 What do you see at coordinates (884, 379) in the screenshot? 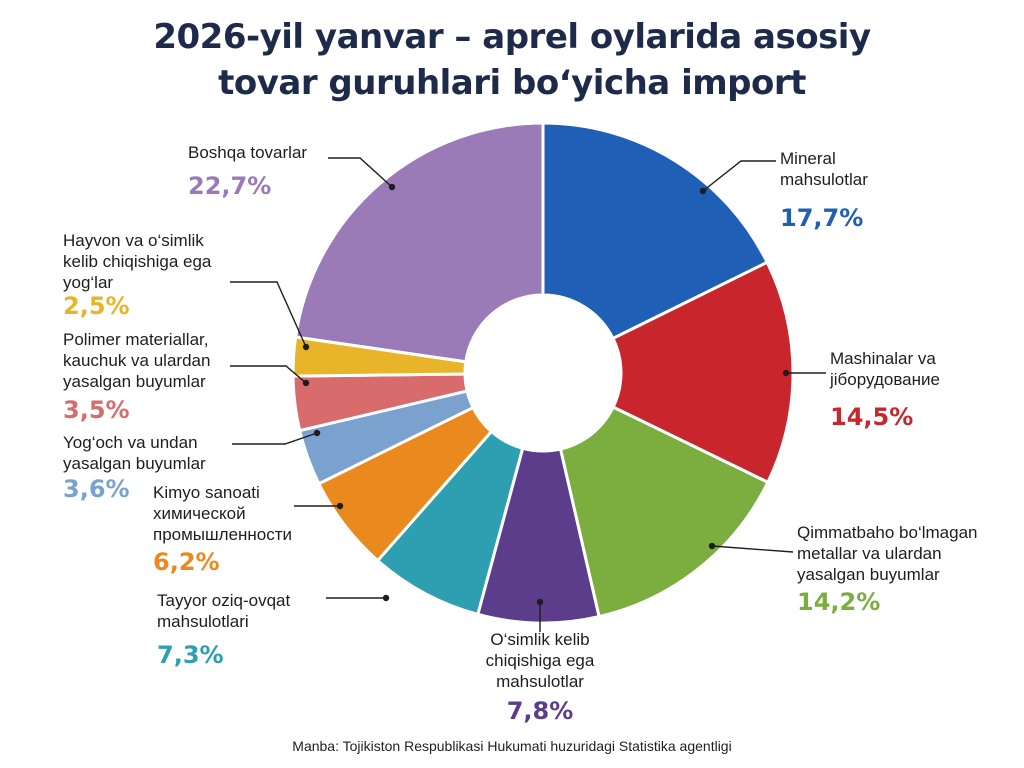
I see `slice-label: jiборудование` at bounding box center [884, 379].